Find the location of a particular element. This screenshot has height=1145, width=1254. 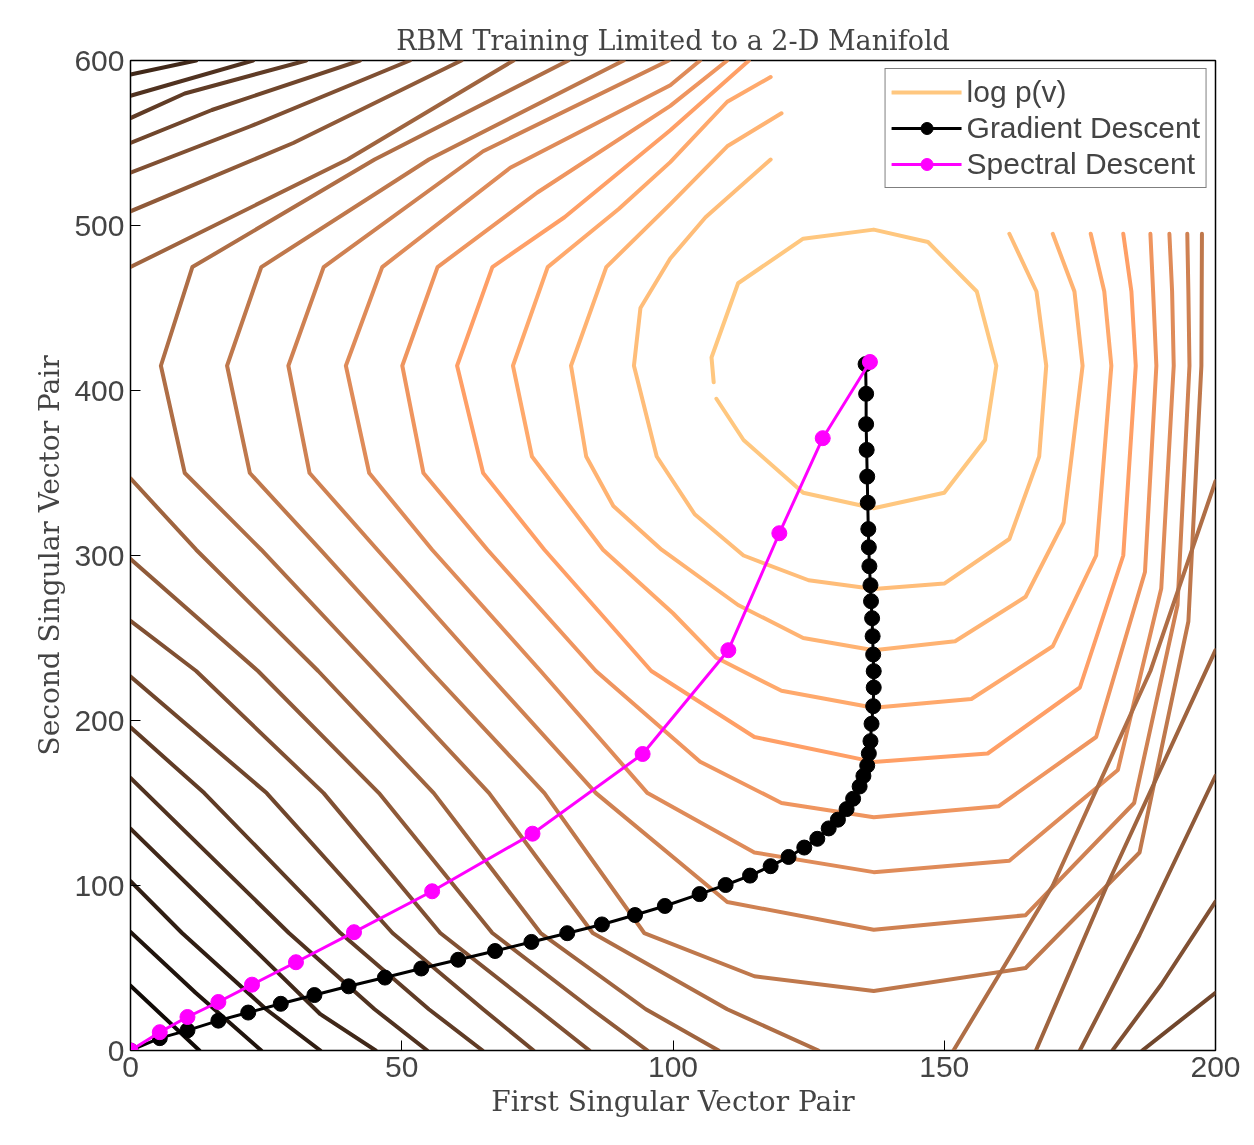

legend-label: Spectral Descent is located at coordinates (1080, 164).